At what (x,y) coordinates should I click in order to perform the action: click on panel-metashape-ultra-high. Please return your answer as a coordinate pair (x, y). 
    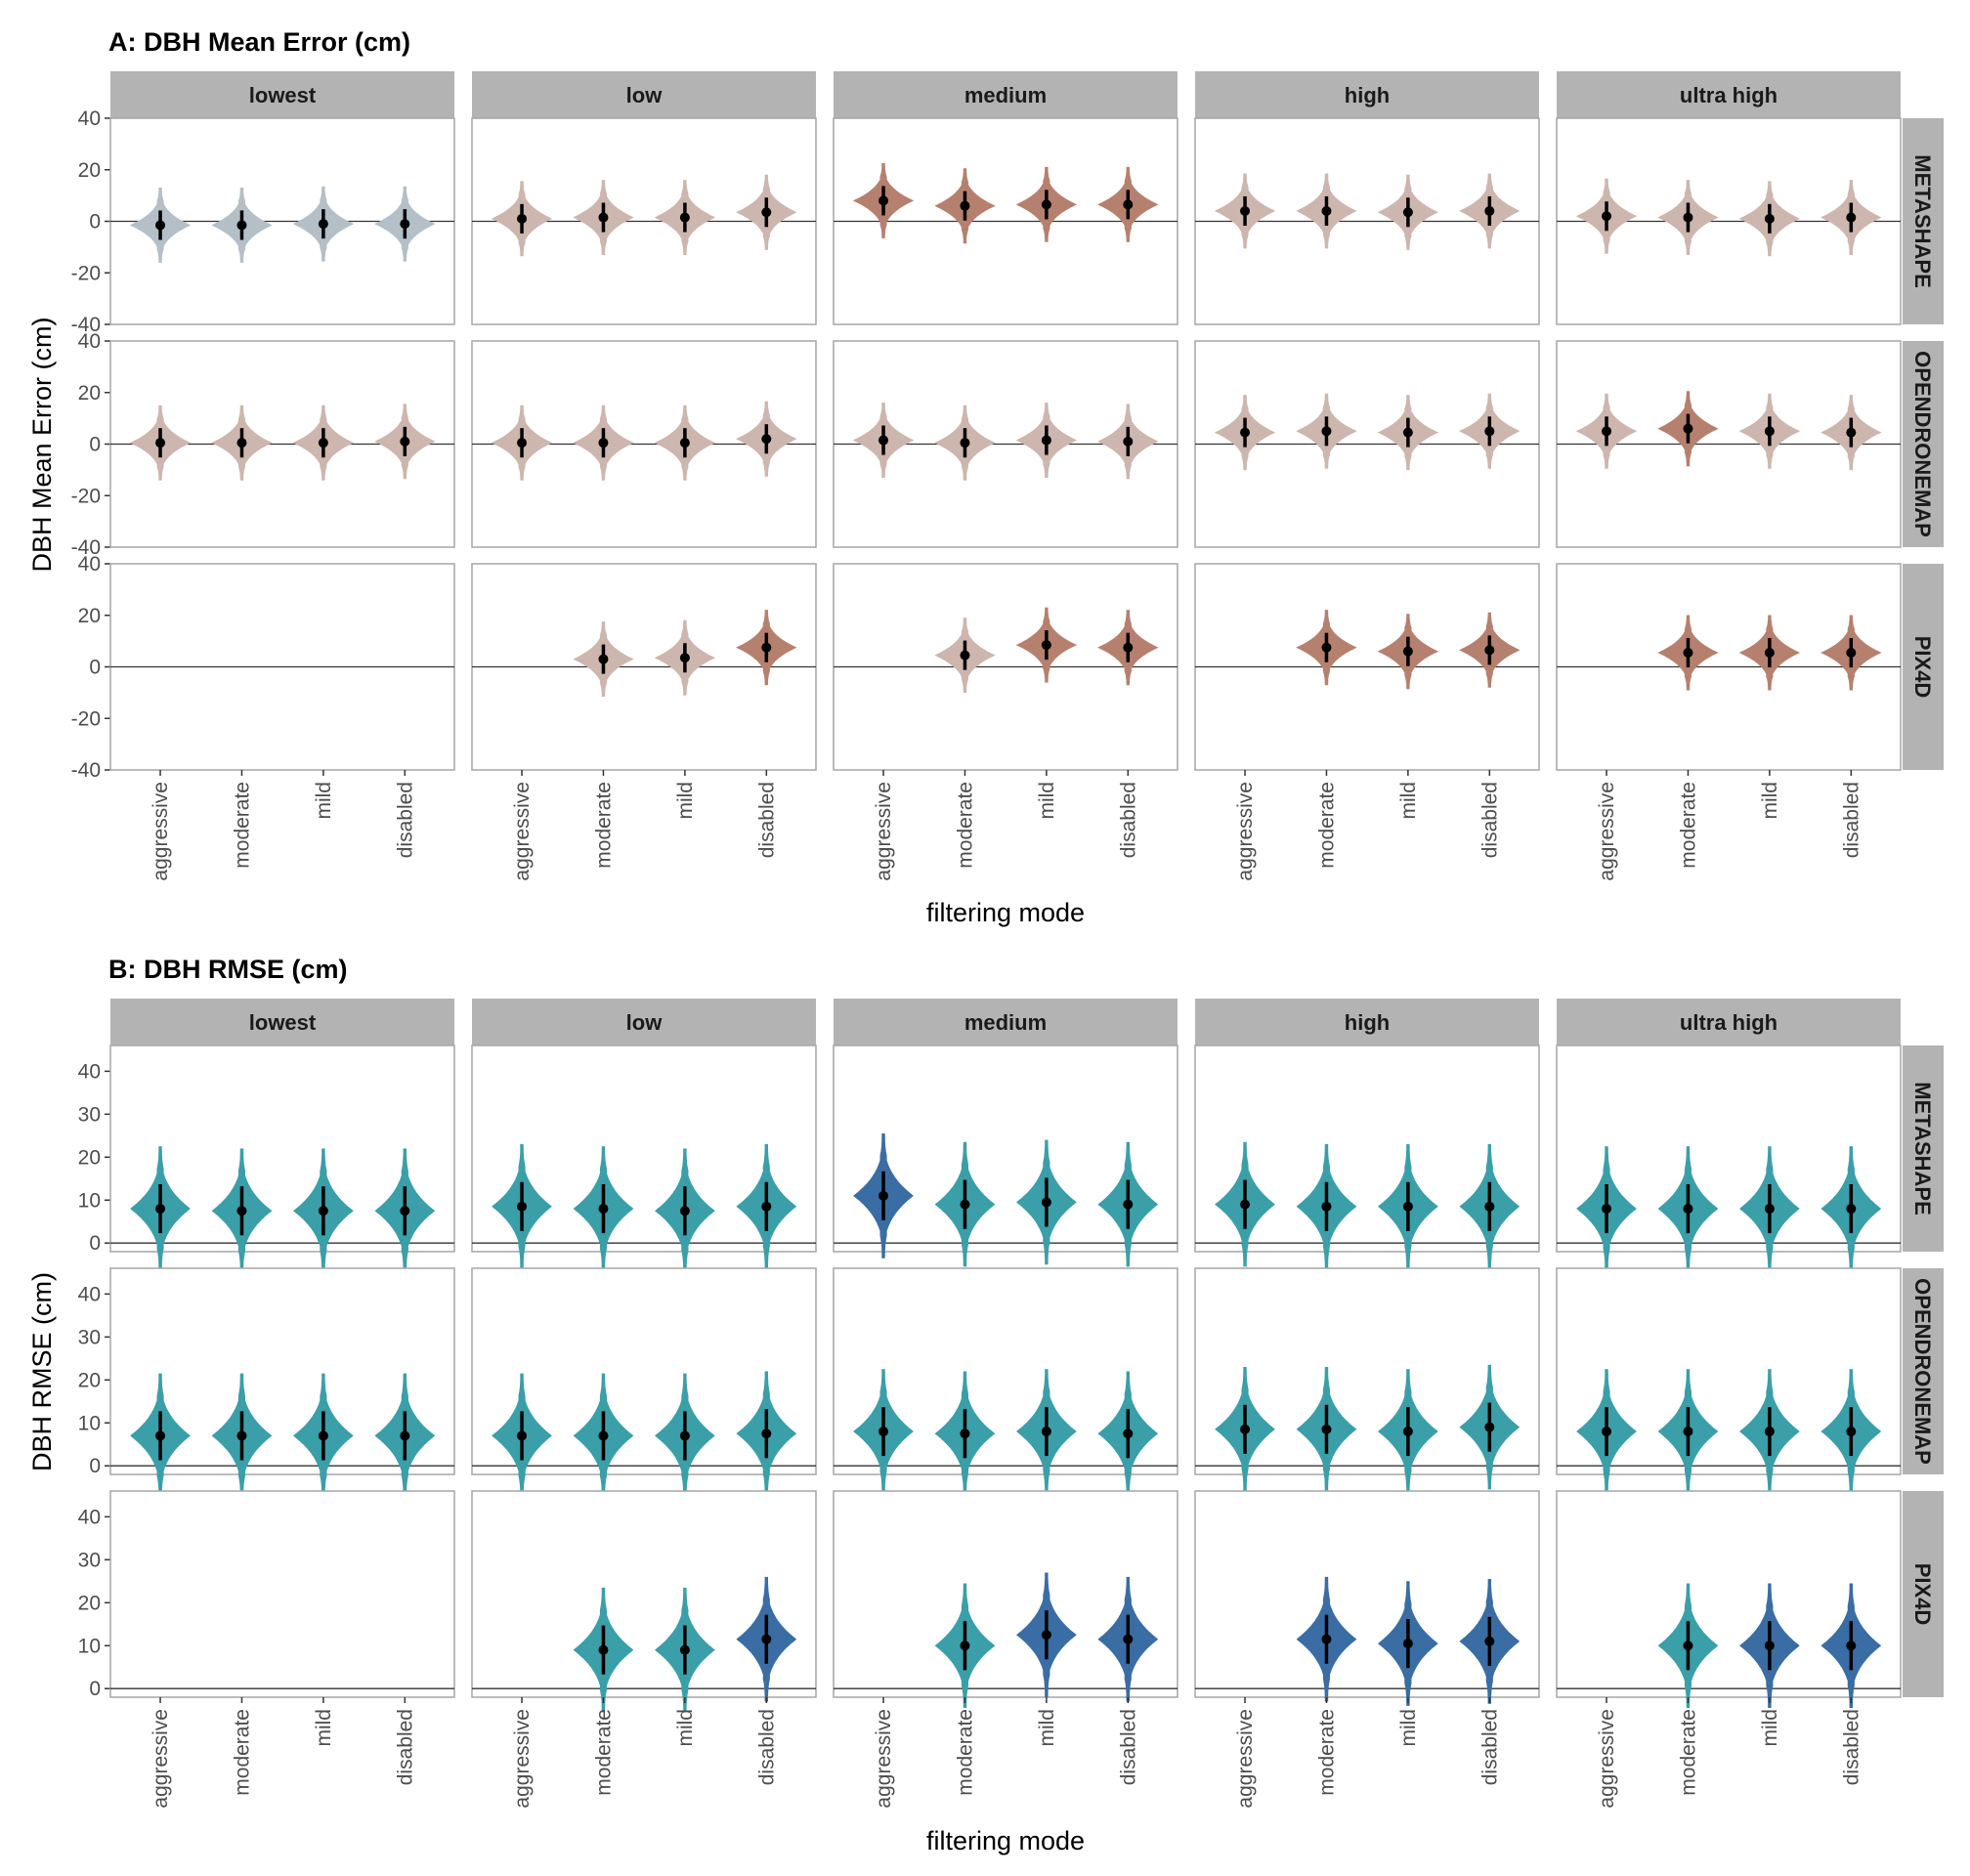
    Looking at the image, I should click on (1729, 221).